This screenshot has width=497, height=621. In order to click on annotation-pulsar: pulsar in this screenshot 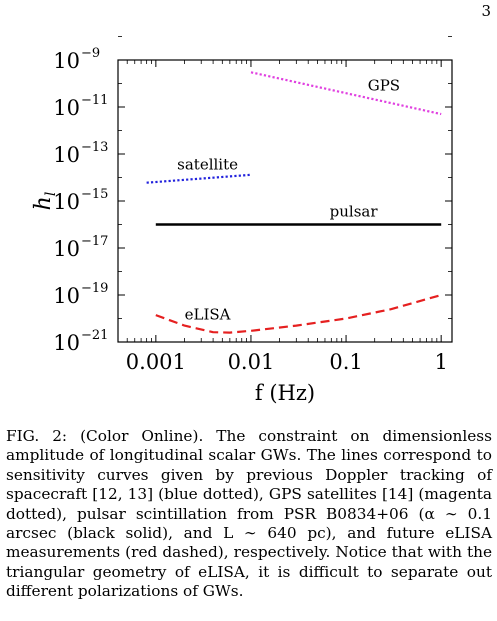, I will do `click(354, 211)`.